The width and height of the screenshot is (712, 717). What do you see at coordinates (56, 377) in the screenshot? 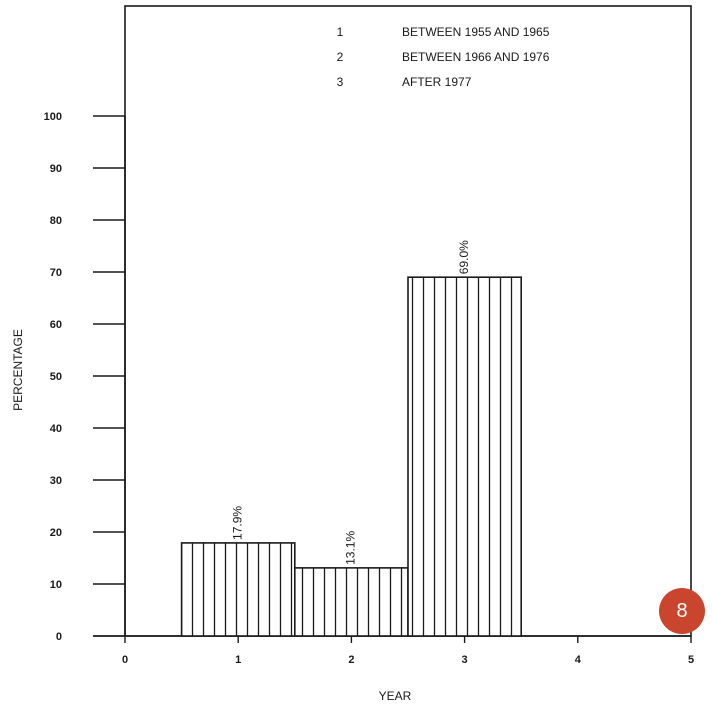
I see `y-tick-label: 50` at bounding box center [56, 377].